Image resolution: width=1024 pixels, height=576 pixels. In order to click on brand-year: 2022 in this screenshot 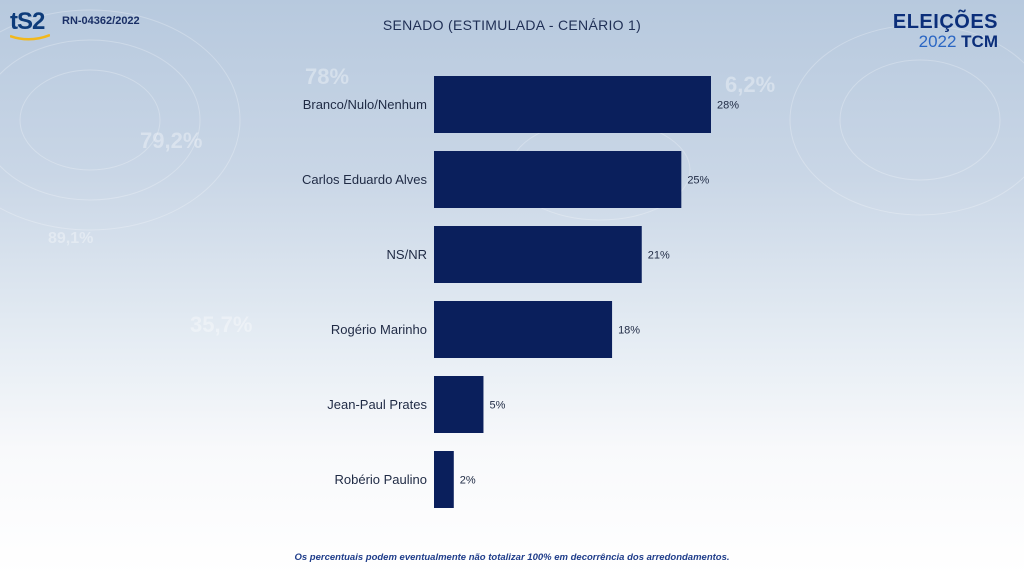, I will do `click(937, 41)`.